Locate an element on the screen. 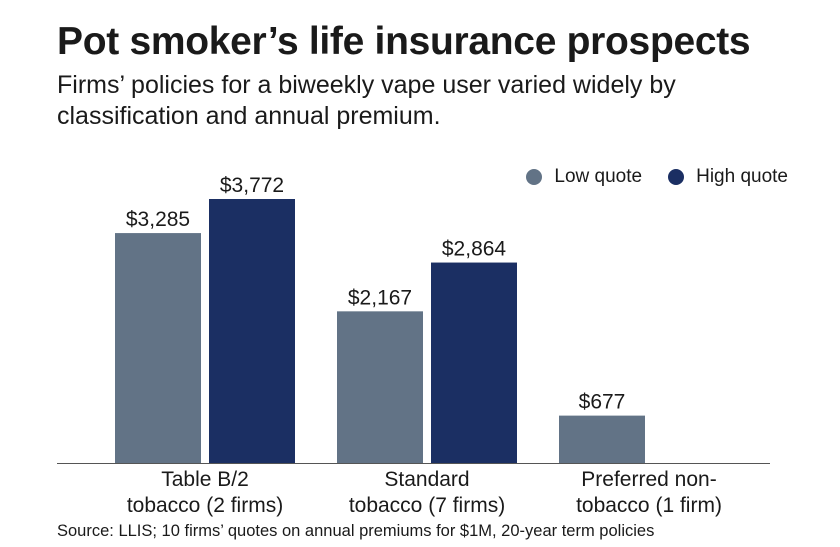 Image resolution: width=840 pixels, height=547 pixels. chart-title: Pot smoker’s life insurance prospects is located at coordinates (404, 41).